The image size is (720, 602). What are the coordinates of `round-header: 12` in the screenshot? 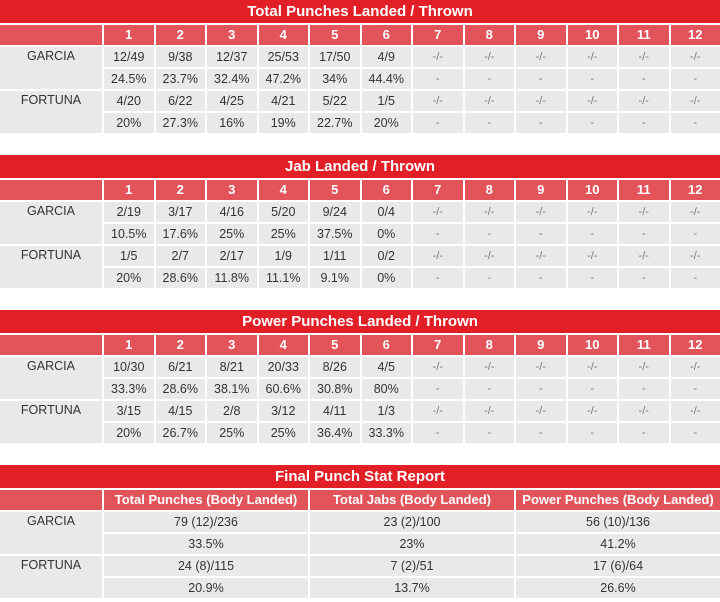 It's located at (695, 35).